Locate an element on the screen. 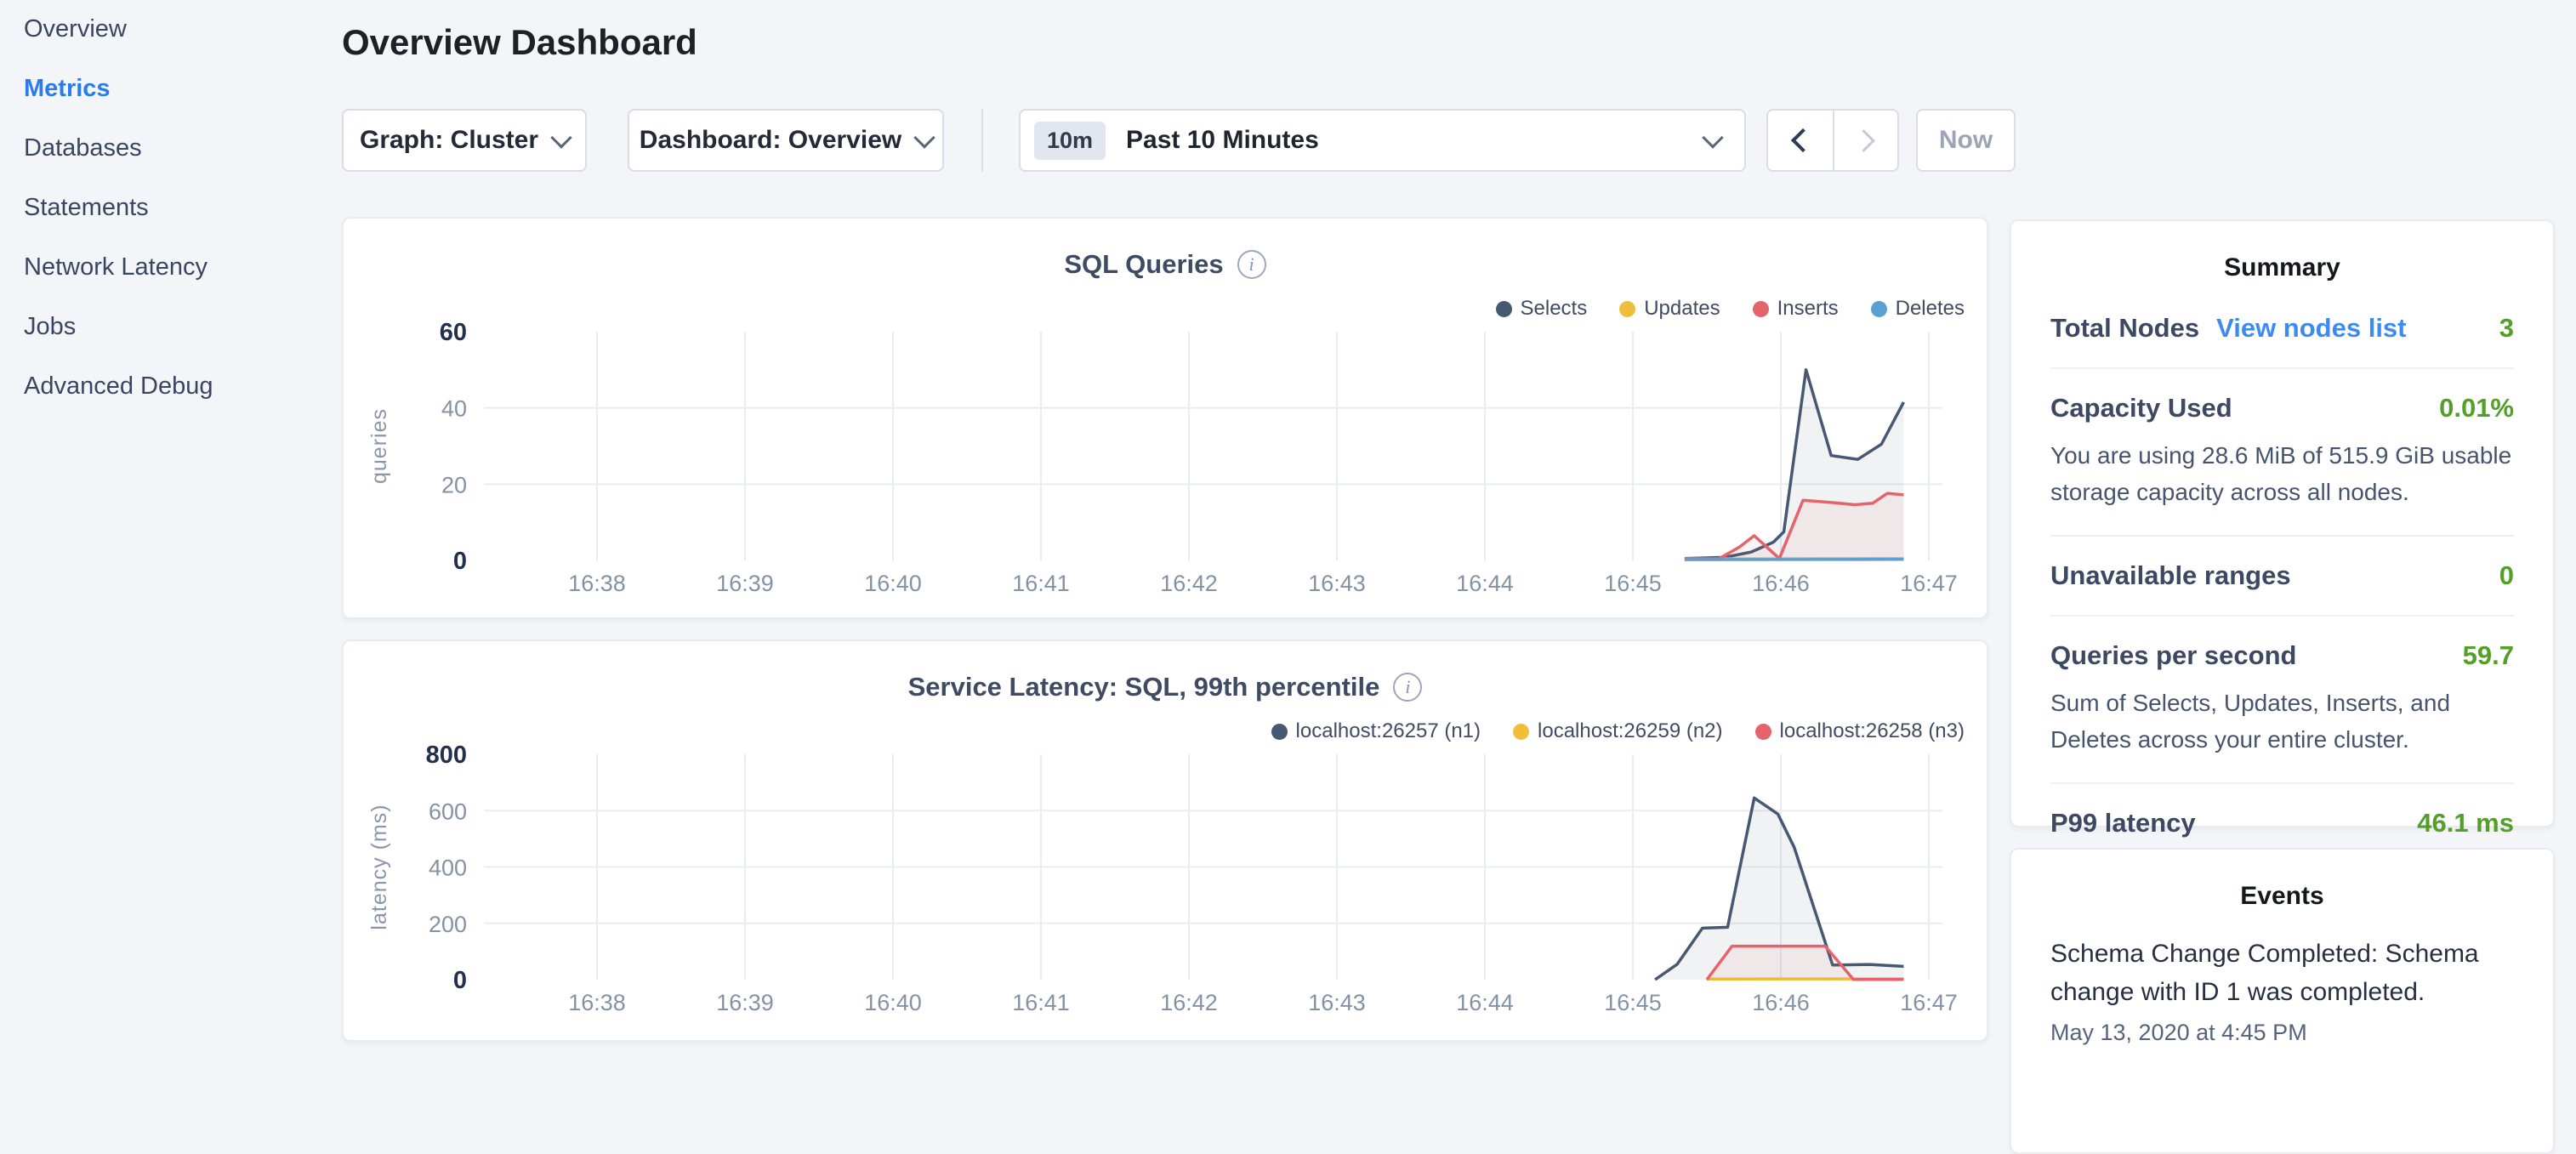 This screenshot has width=2576, height=1154. time-window-label: Past 10 Minutes is located at coordinates (1222, 140).